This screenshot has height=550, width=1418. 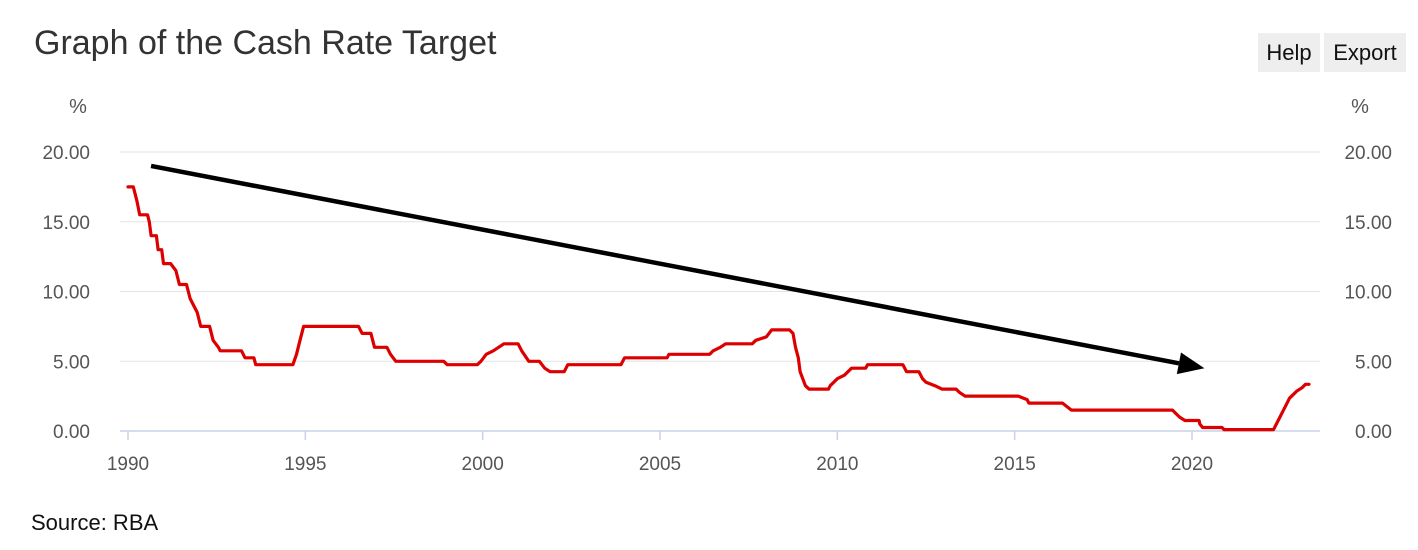 I want to click on source-note: Source: RBA, so click(x=95, y=522).